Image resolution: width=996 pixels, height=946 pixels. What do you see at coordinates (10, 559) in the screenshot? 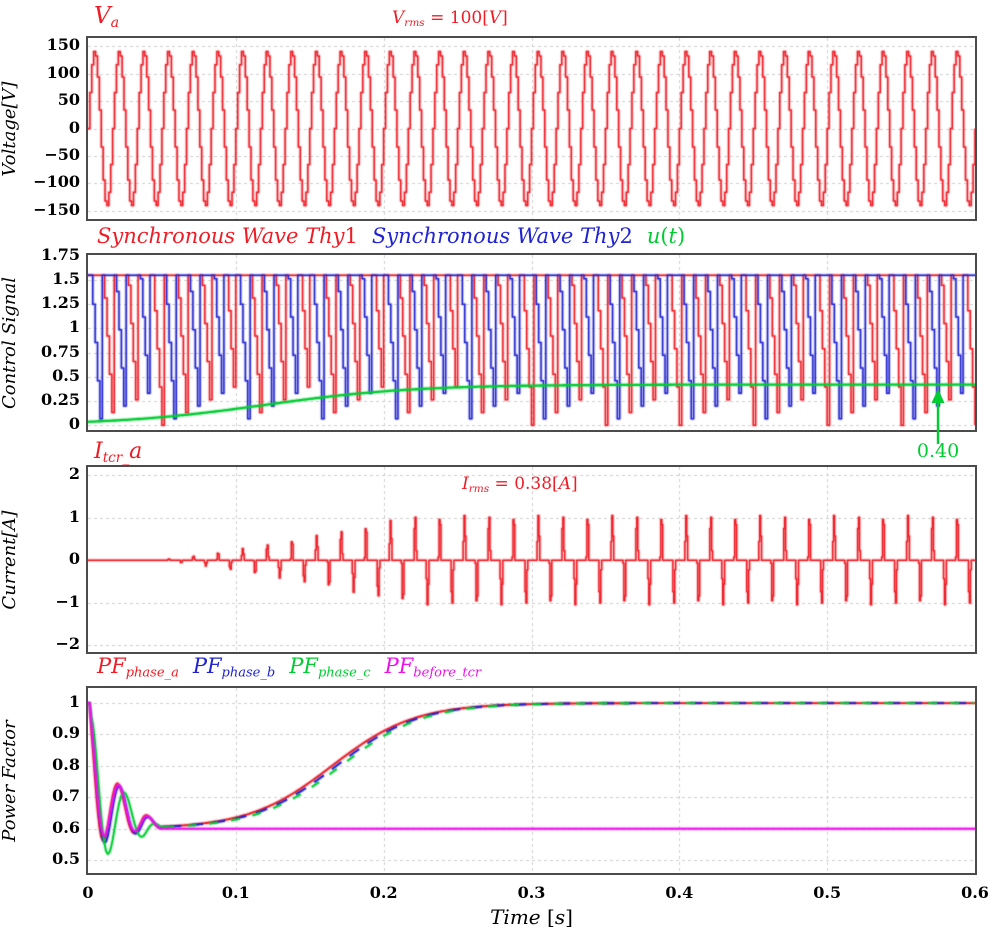
I see `y-axis-label: Current[A]` at bounding box center [10, 559].